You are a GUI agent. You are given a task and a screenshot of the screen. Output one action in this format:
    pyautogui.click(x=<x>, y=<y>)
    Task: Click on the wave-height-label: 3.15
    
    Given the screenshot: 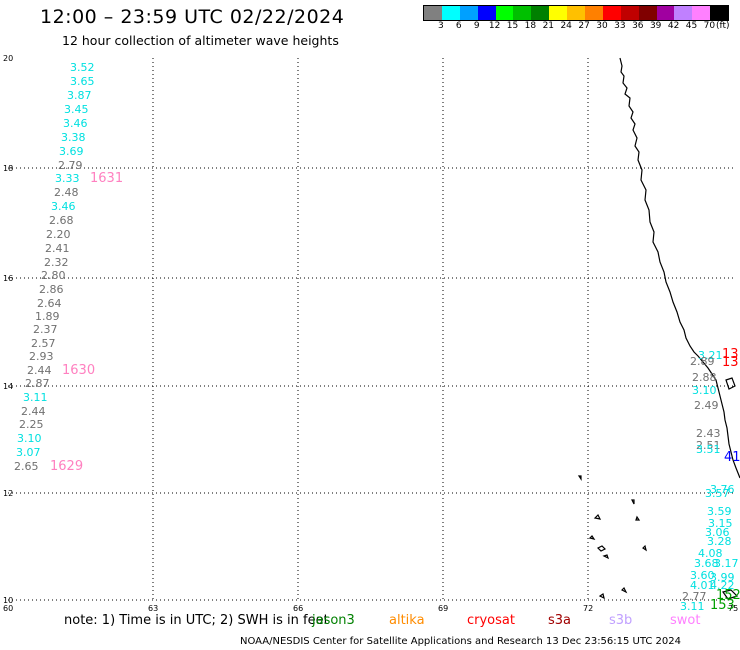 What is the action you would take?
    pyautogui.click(x=720, y=523)
    